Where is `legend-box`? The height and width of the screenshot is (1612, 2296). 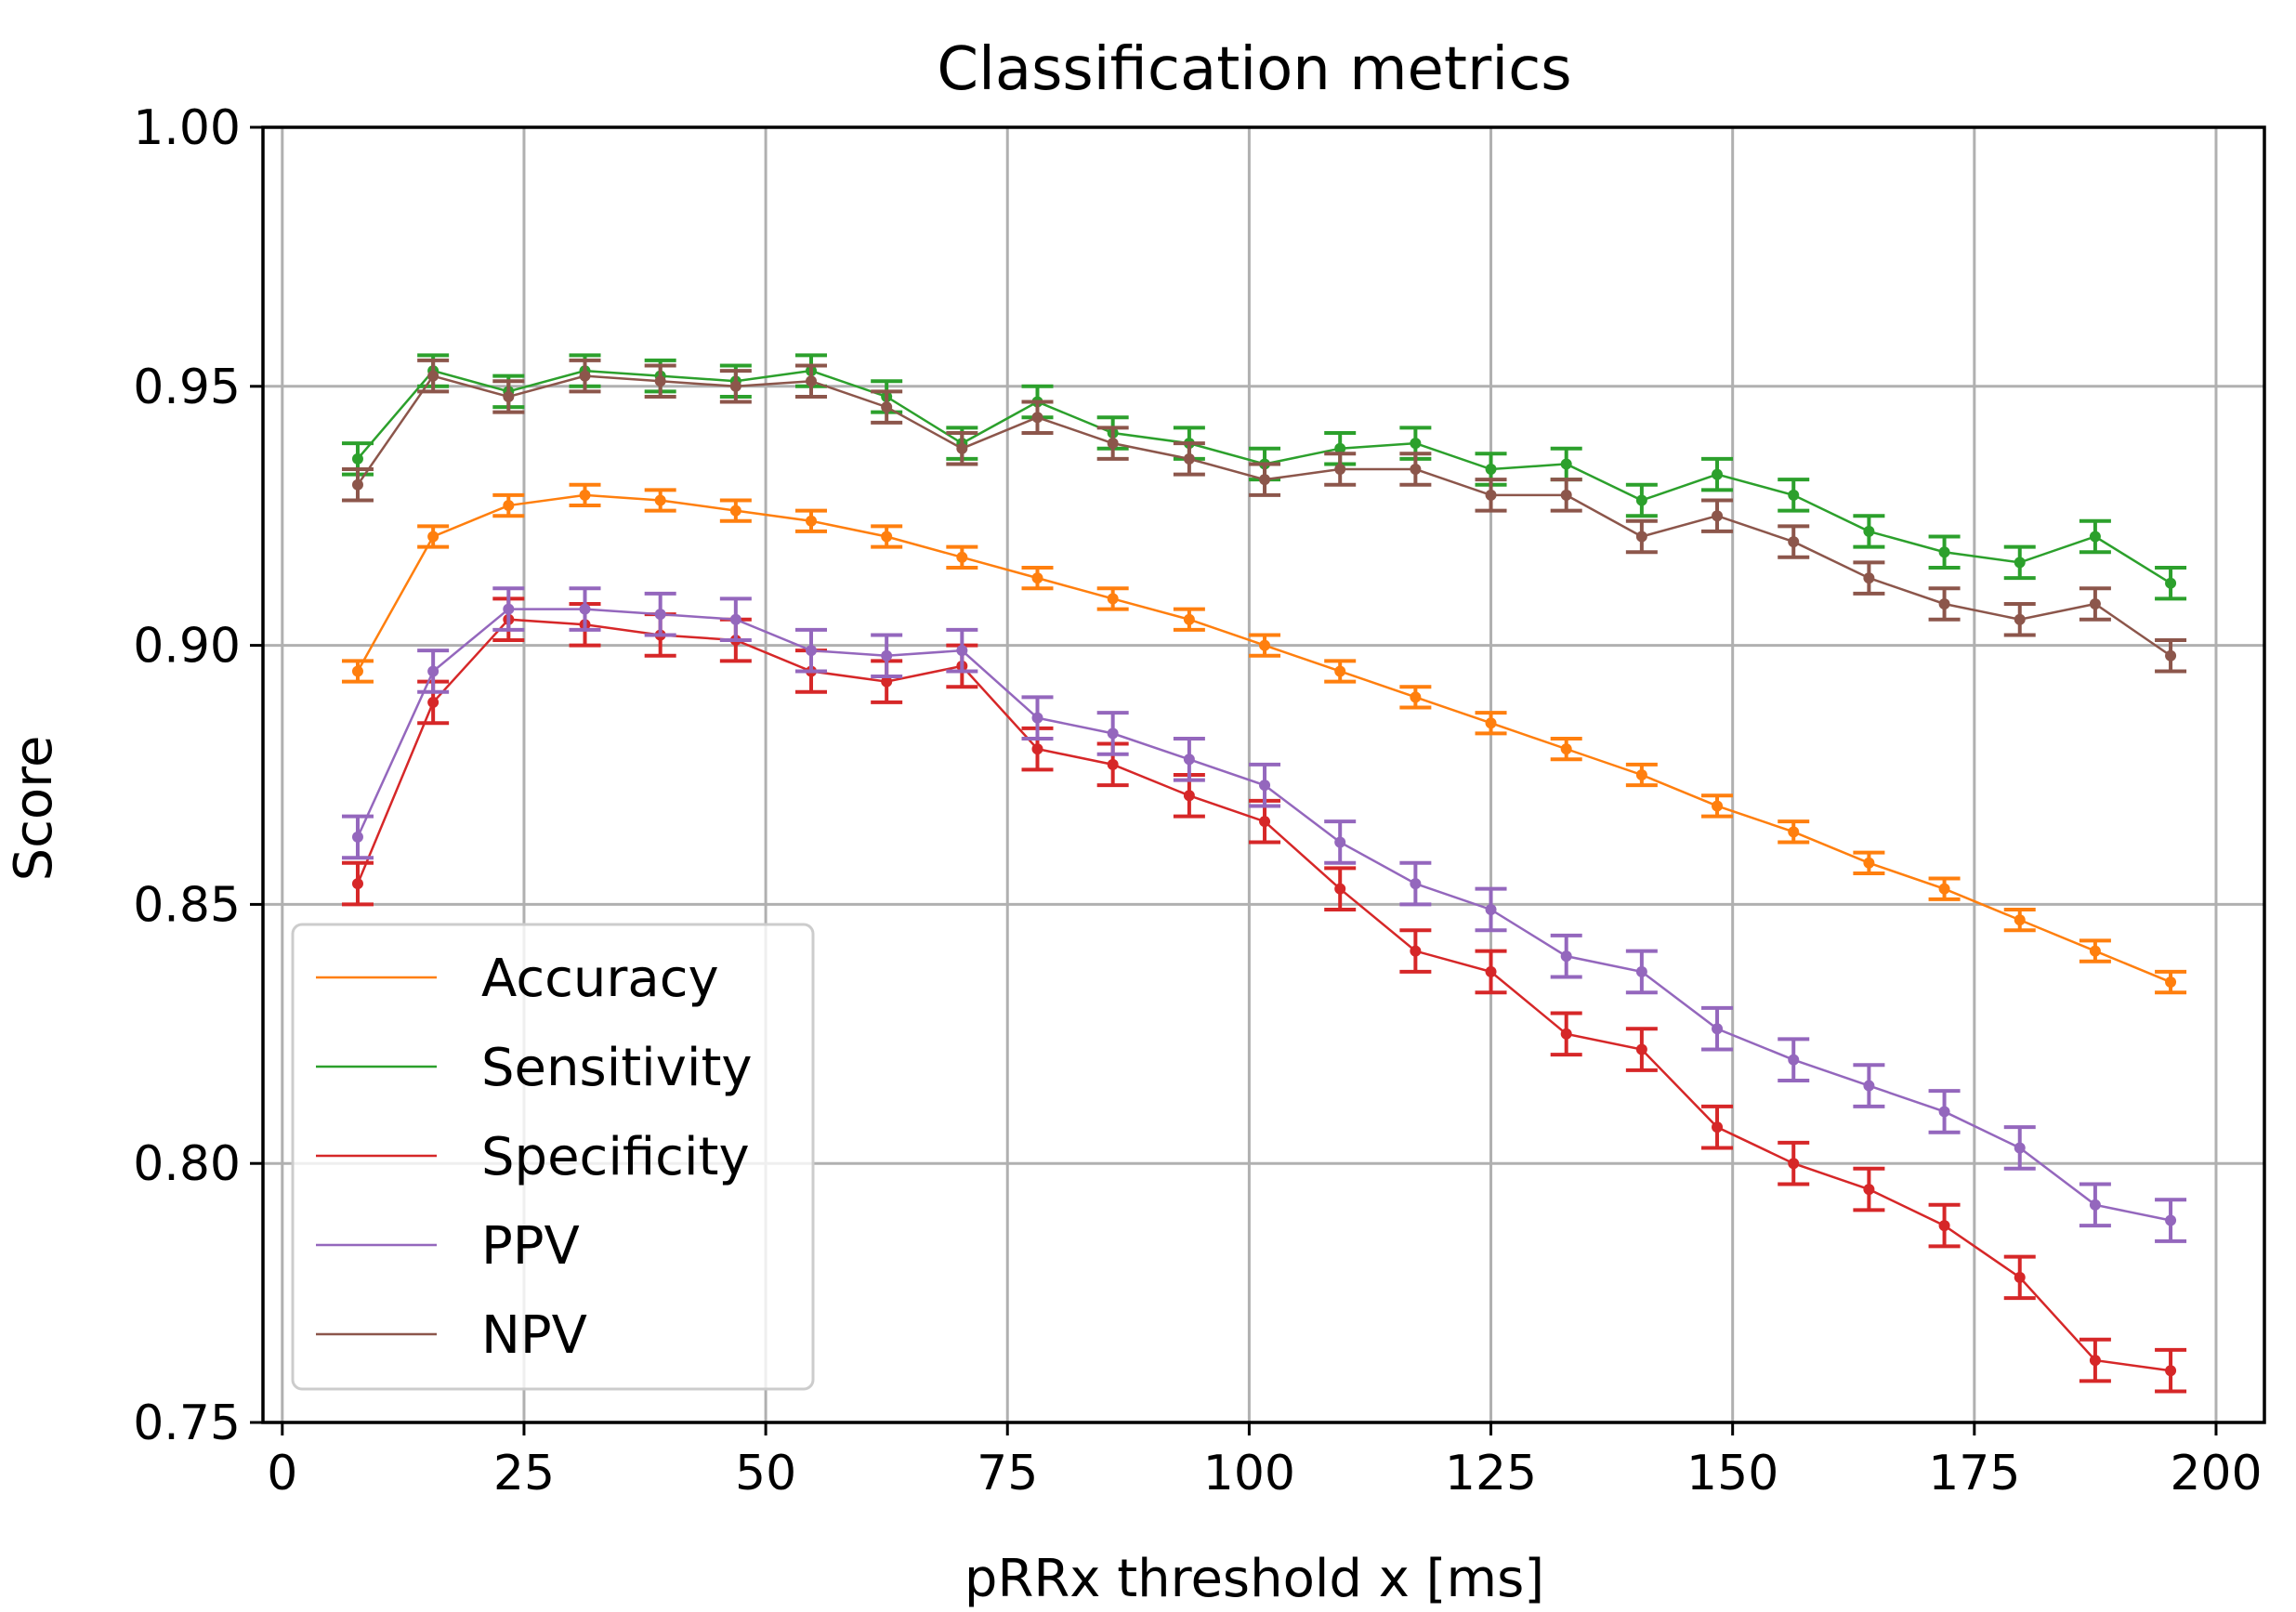 legend-box is located at coordinates (553, 1157).